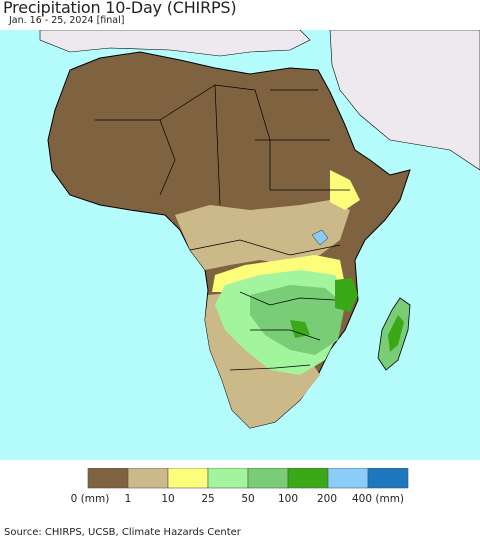 Image resolution: width=480 pixels, height=540 pixels. I want to click on legend-label-2: 10, so click(167, 499).